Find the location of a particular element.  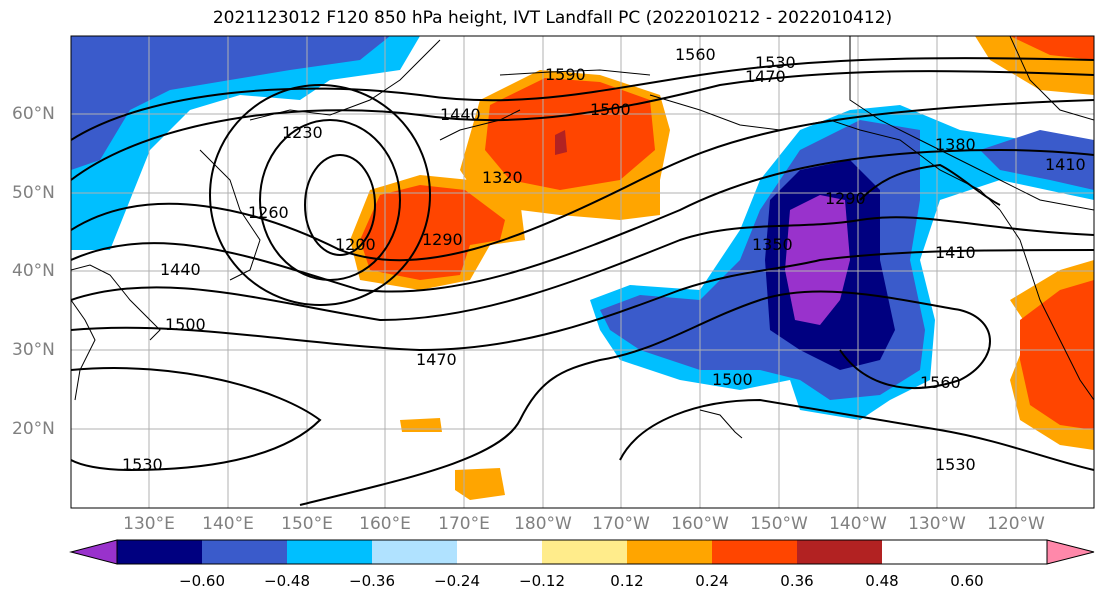

lat-label: 20°N is located at coordinates (33, 429).